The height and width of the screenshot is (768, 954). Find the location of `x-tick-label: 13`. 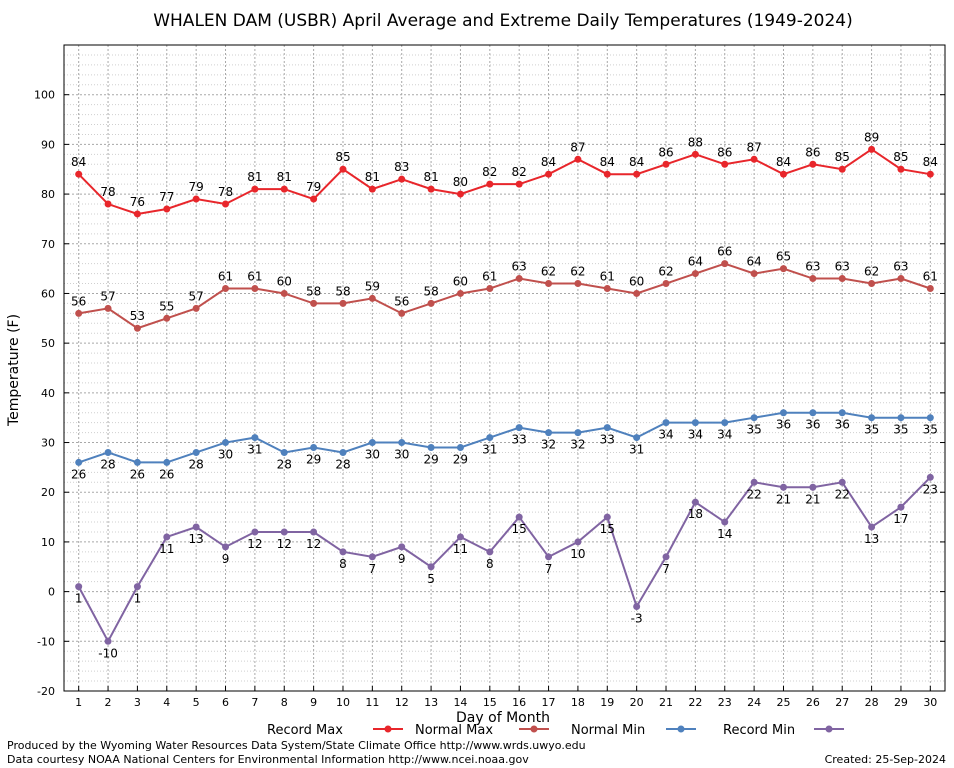

x-tick-label: 13 is located at coordinates (431, 702).